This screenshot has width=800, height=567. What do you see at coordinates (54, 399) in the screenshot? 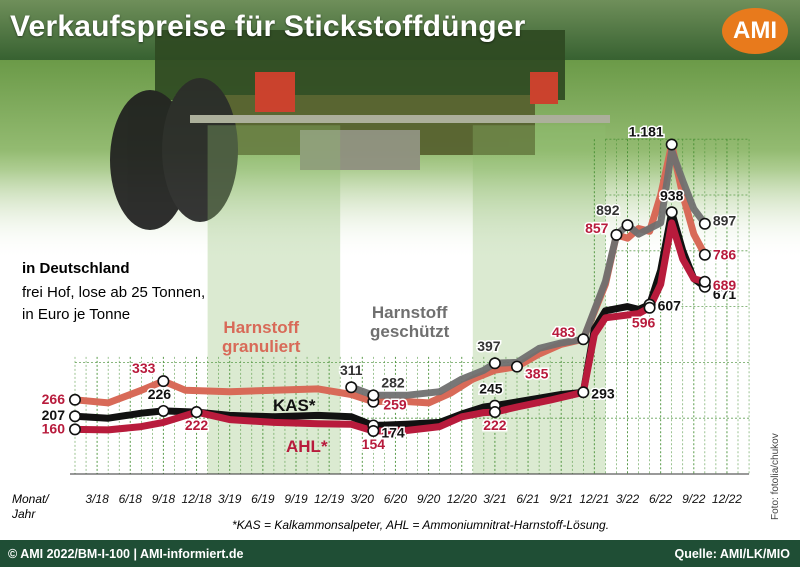
I see `data-label: 266` at bounding box center [54, 399].